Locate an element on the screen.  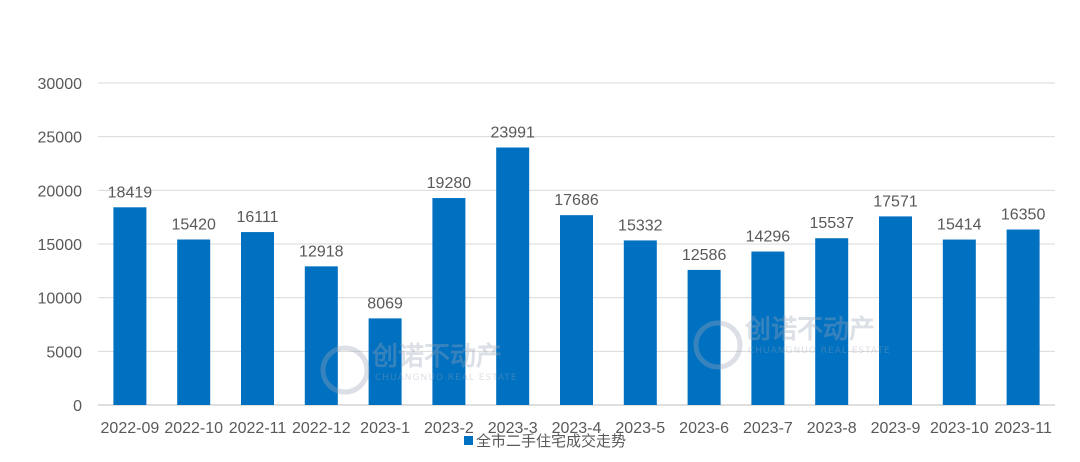
y-tick-label: 30000 is located at coordinates (60, 84).